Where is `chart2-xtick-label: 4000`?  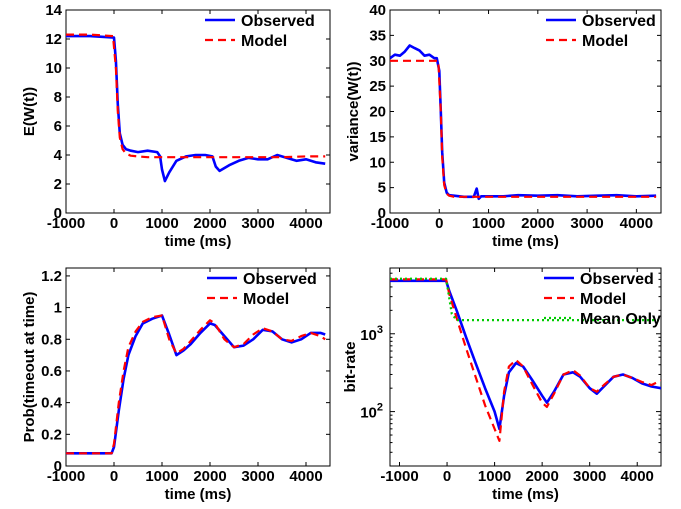
chart2-xtick-label: 4000 is located at coordinates (305, 476).